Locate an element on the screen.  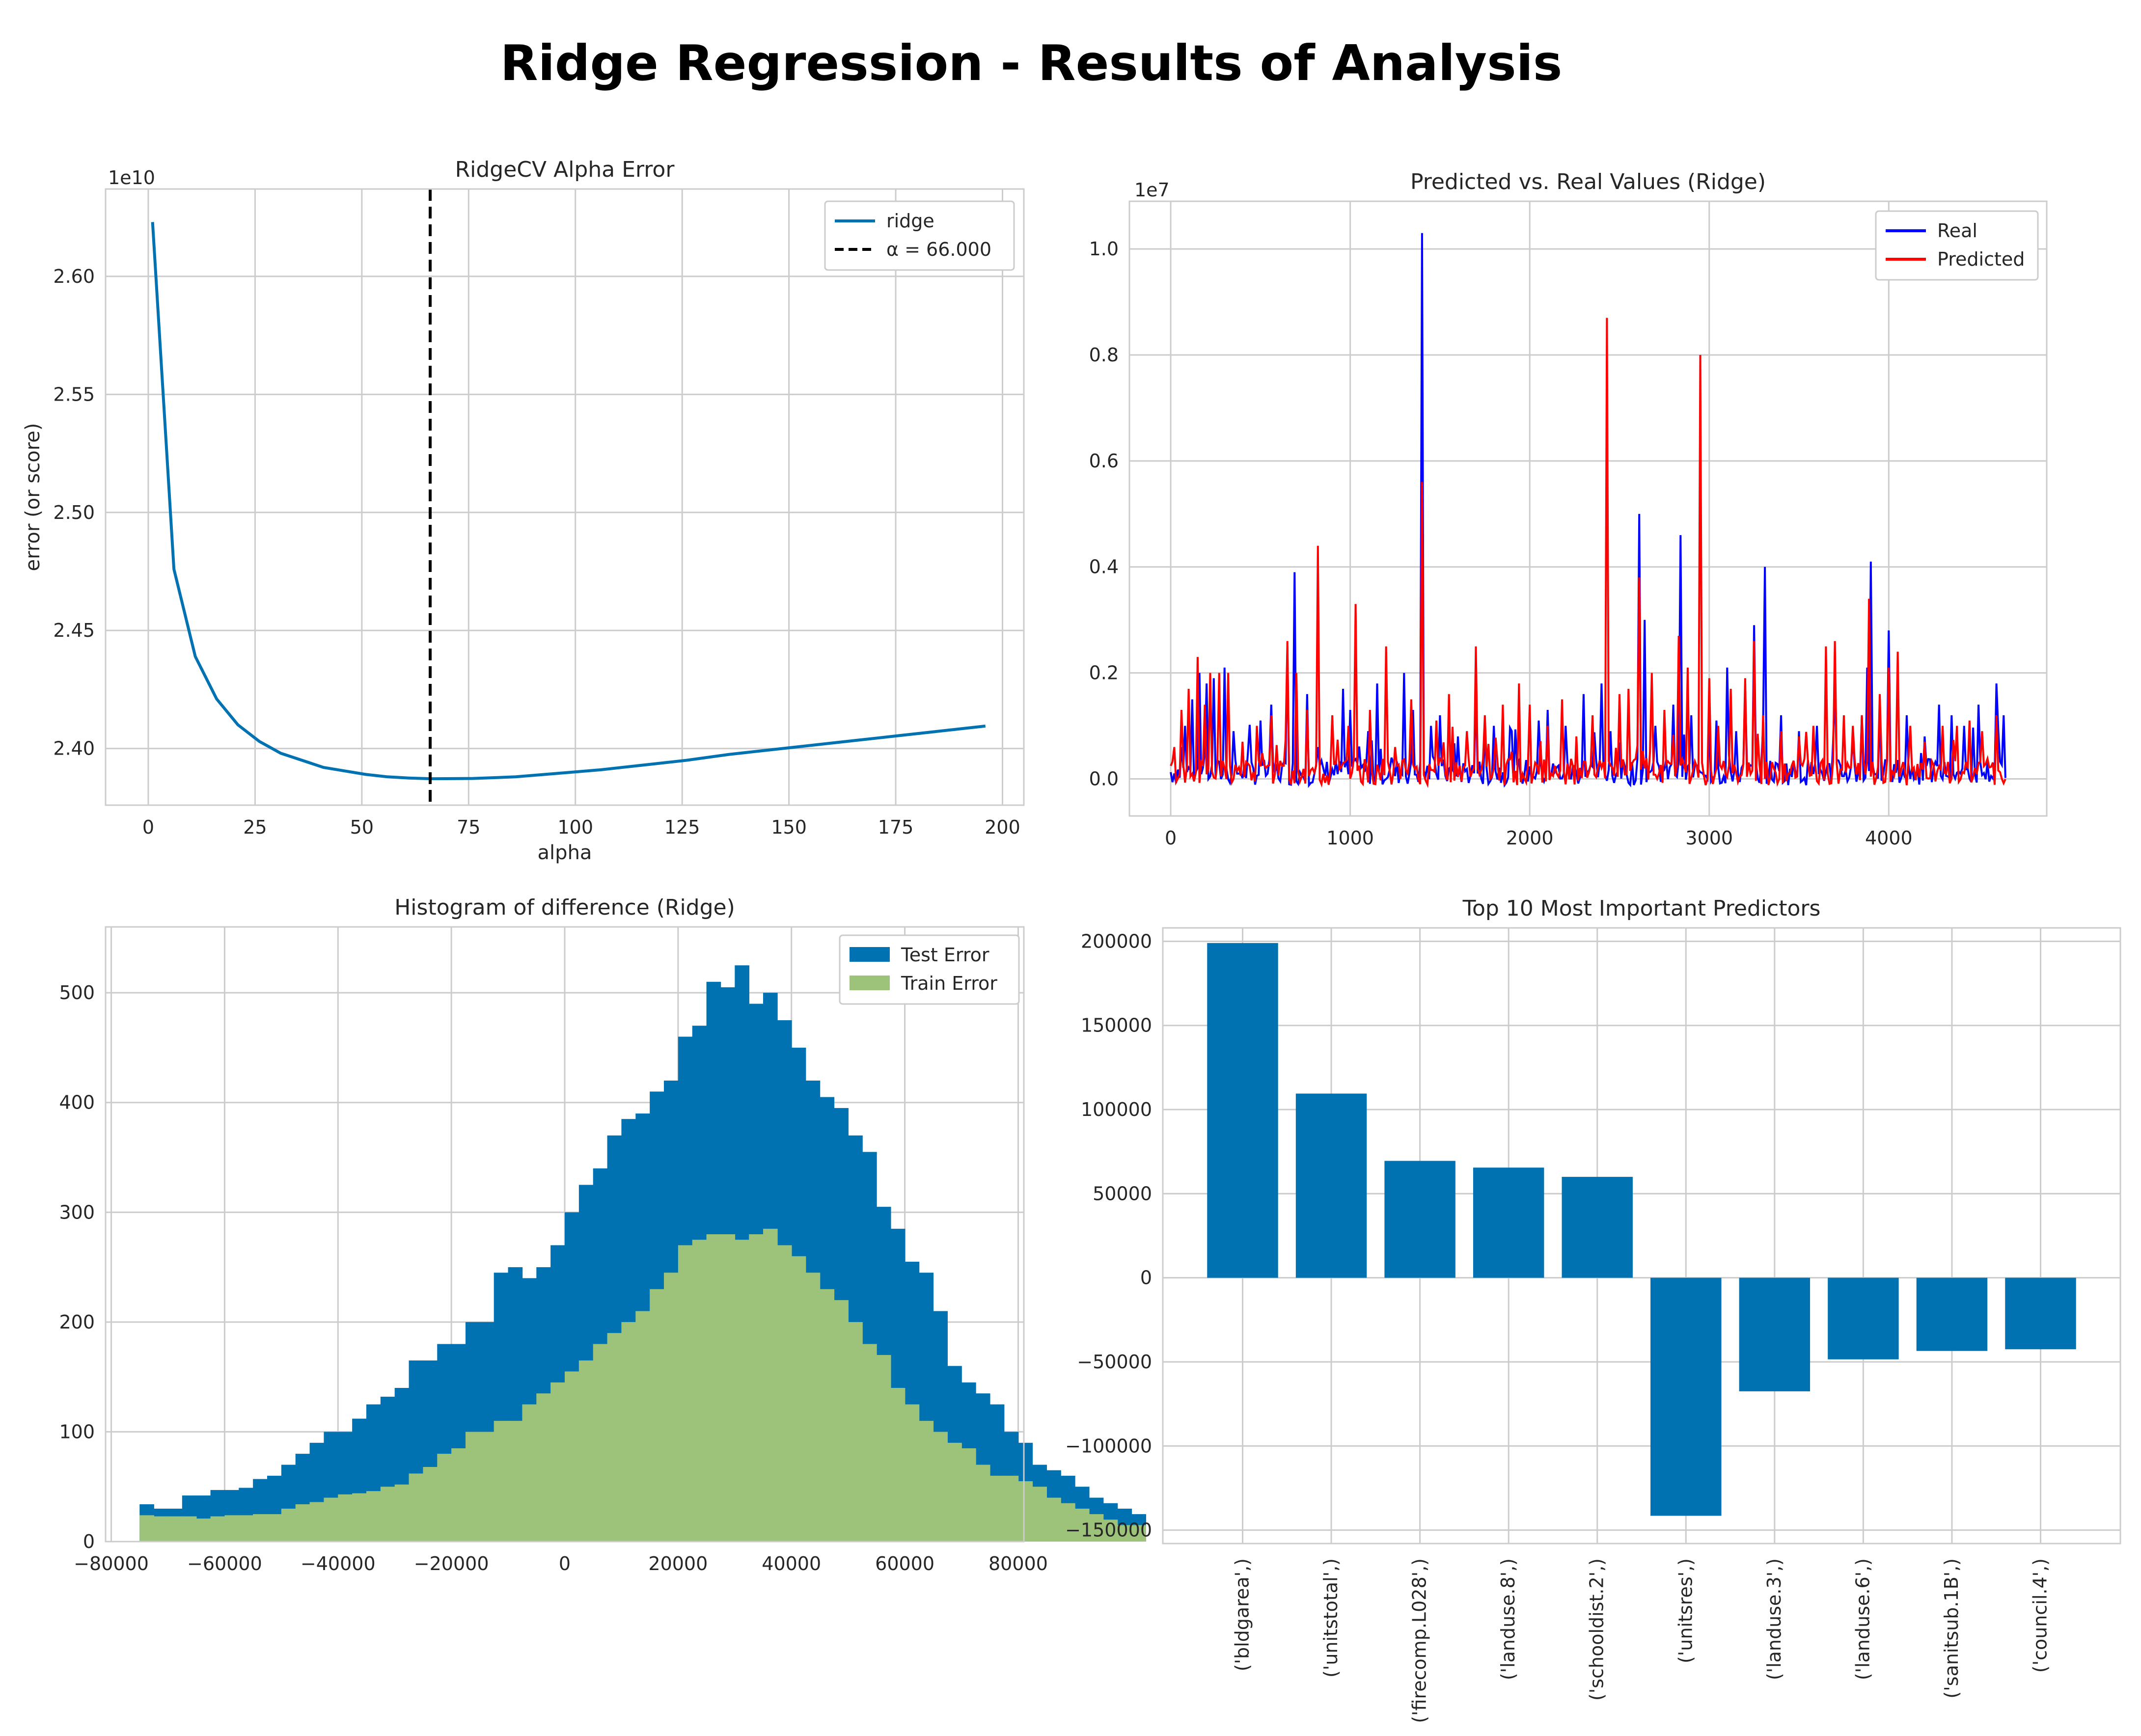
y-tick-label: 0.0 is located at coordinates (1104, 778).